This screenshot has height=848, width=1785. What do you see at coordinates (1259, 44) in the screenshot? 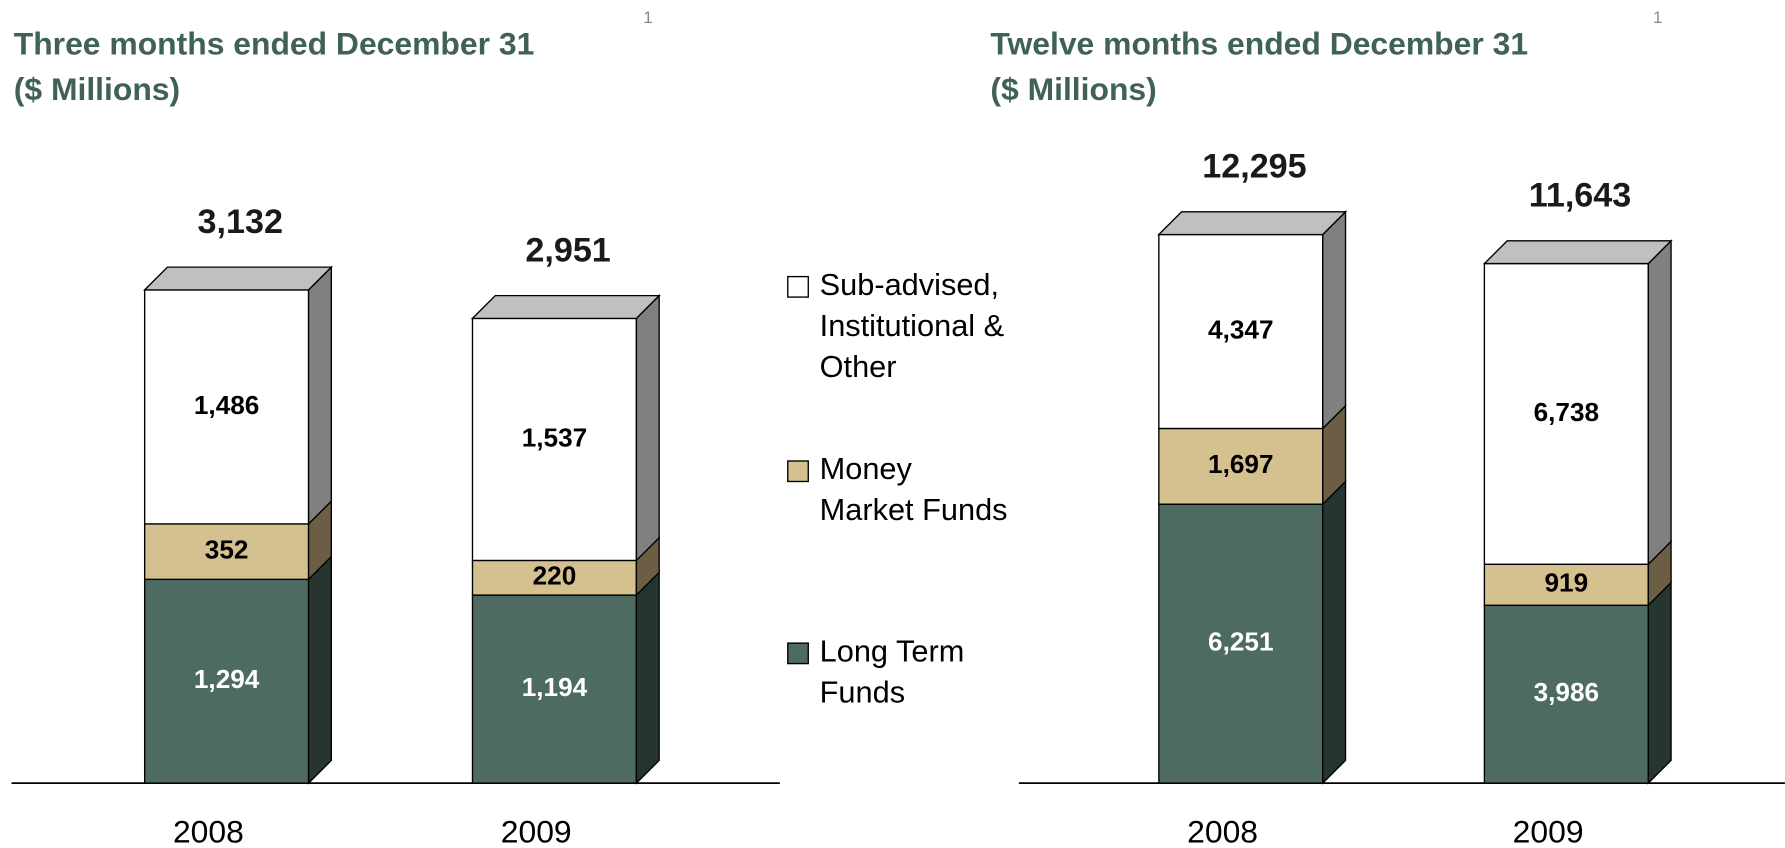
I see `chart-title: Twelve months ended December 31` at bounding box center [1259, 44].